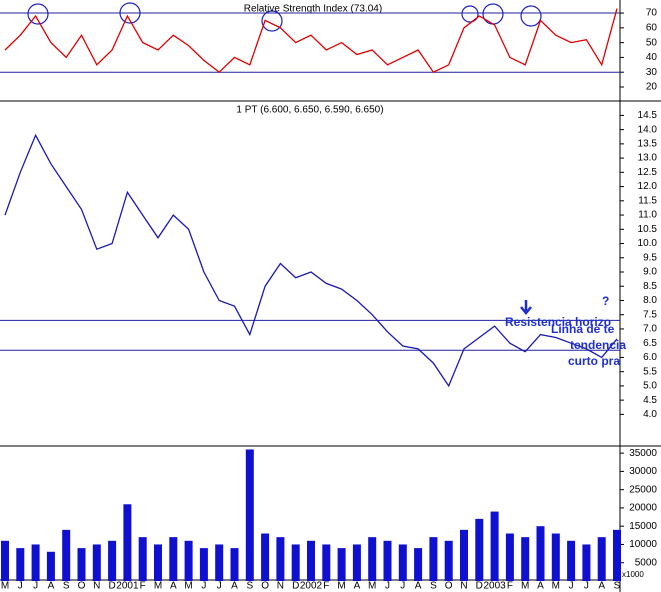  Describe the element at coordinates (650, 300) in the screenshot. I see `y-tick-label: 8.0` at that location.